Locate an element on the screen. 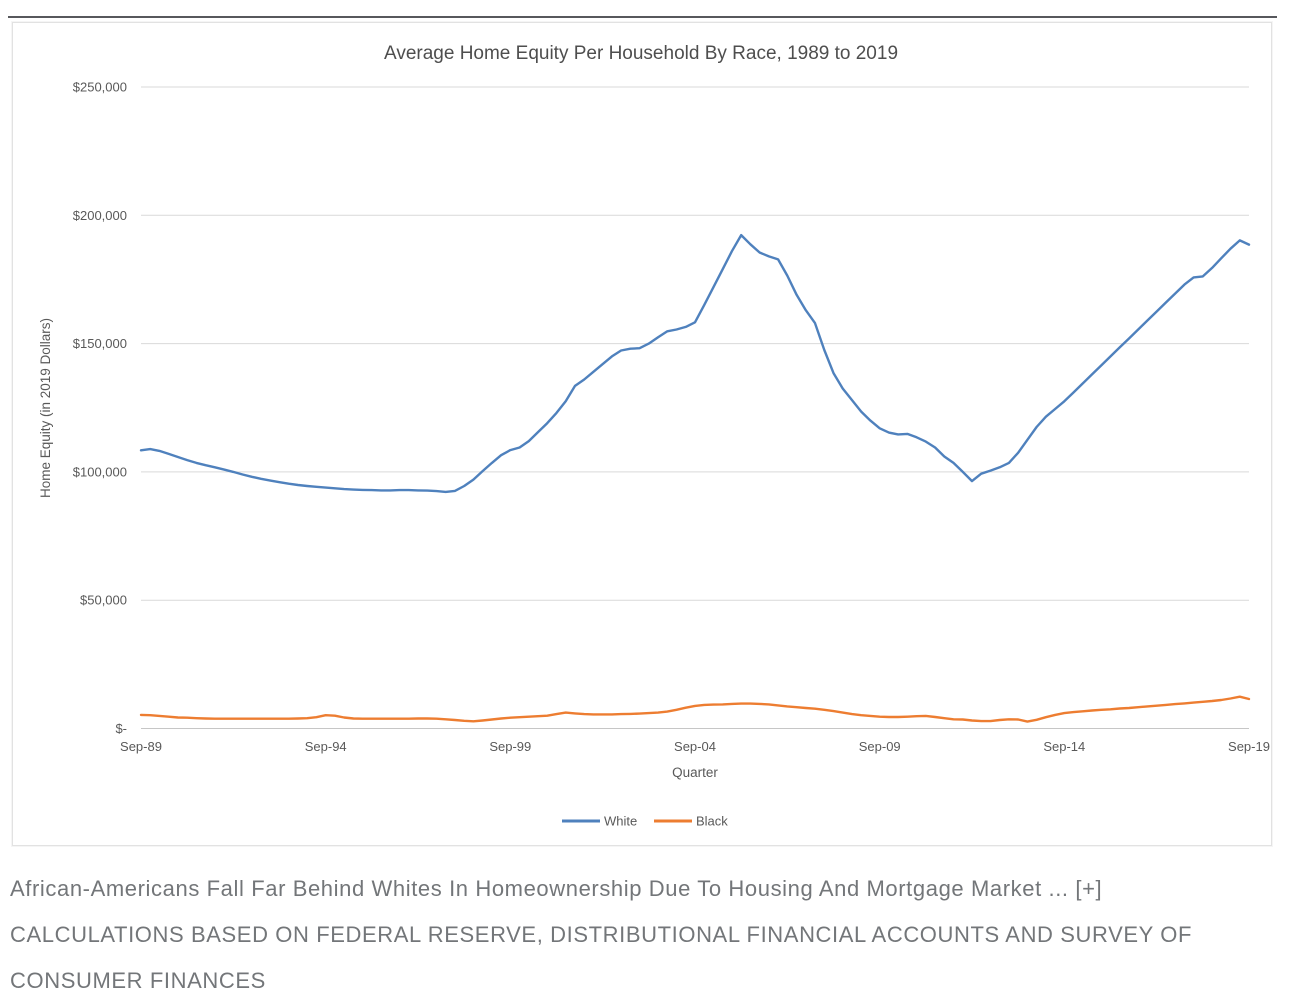  x-tick-label: Sep-19 is located at coordinates (1249, 746).